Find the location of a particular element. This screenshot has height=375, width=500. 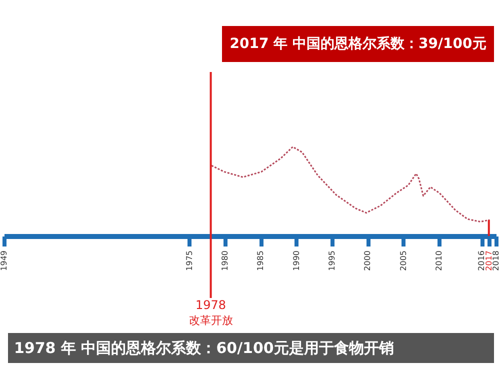

text: 1978 年 中国的恩格尔系数：60/100元是用于食物开销 is located at coordinates (204, 348).